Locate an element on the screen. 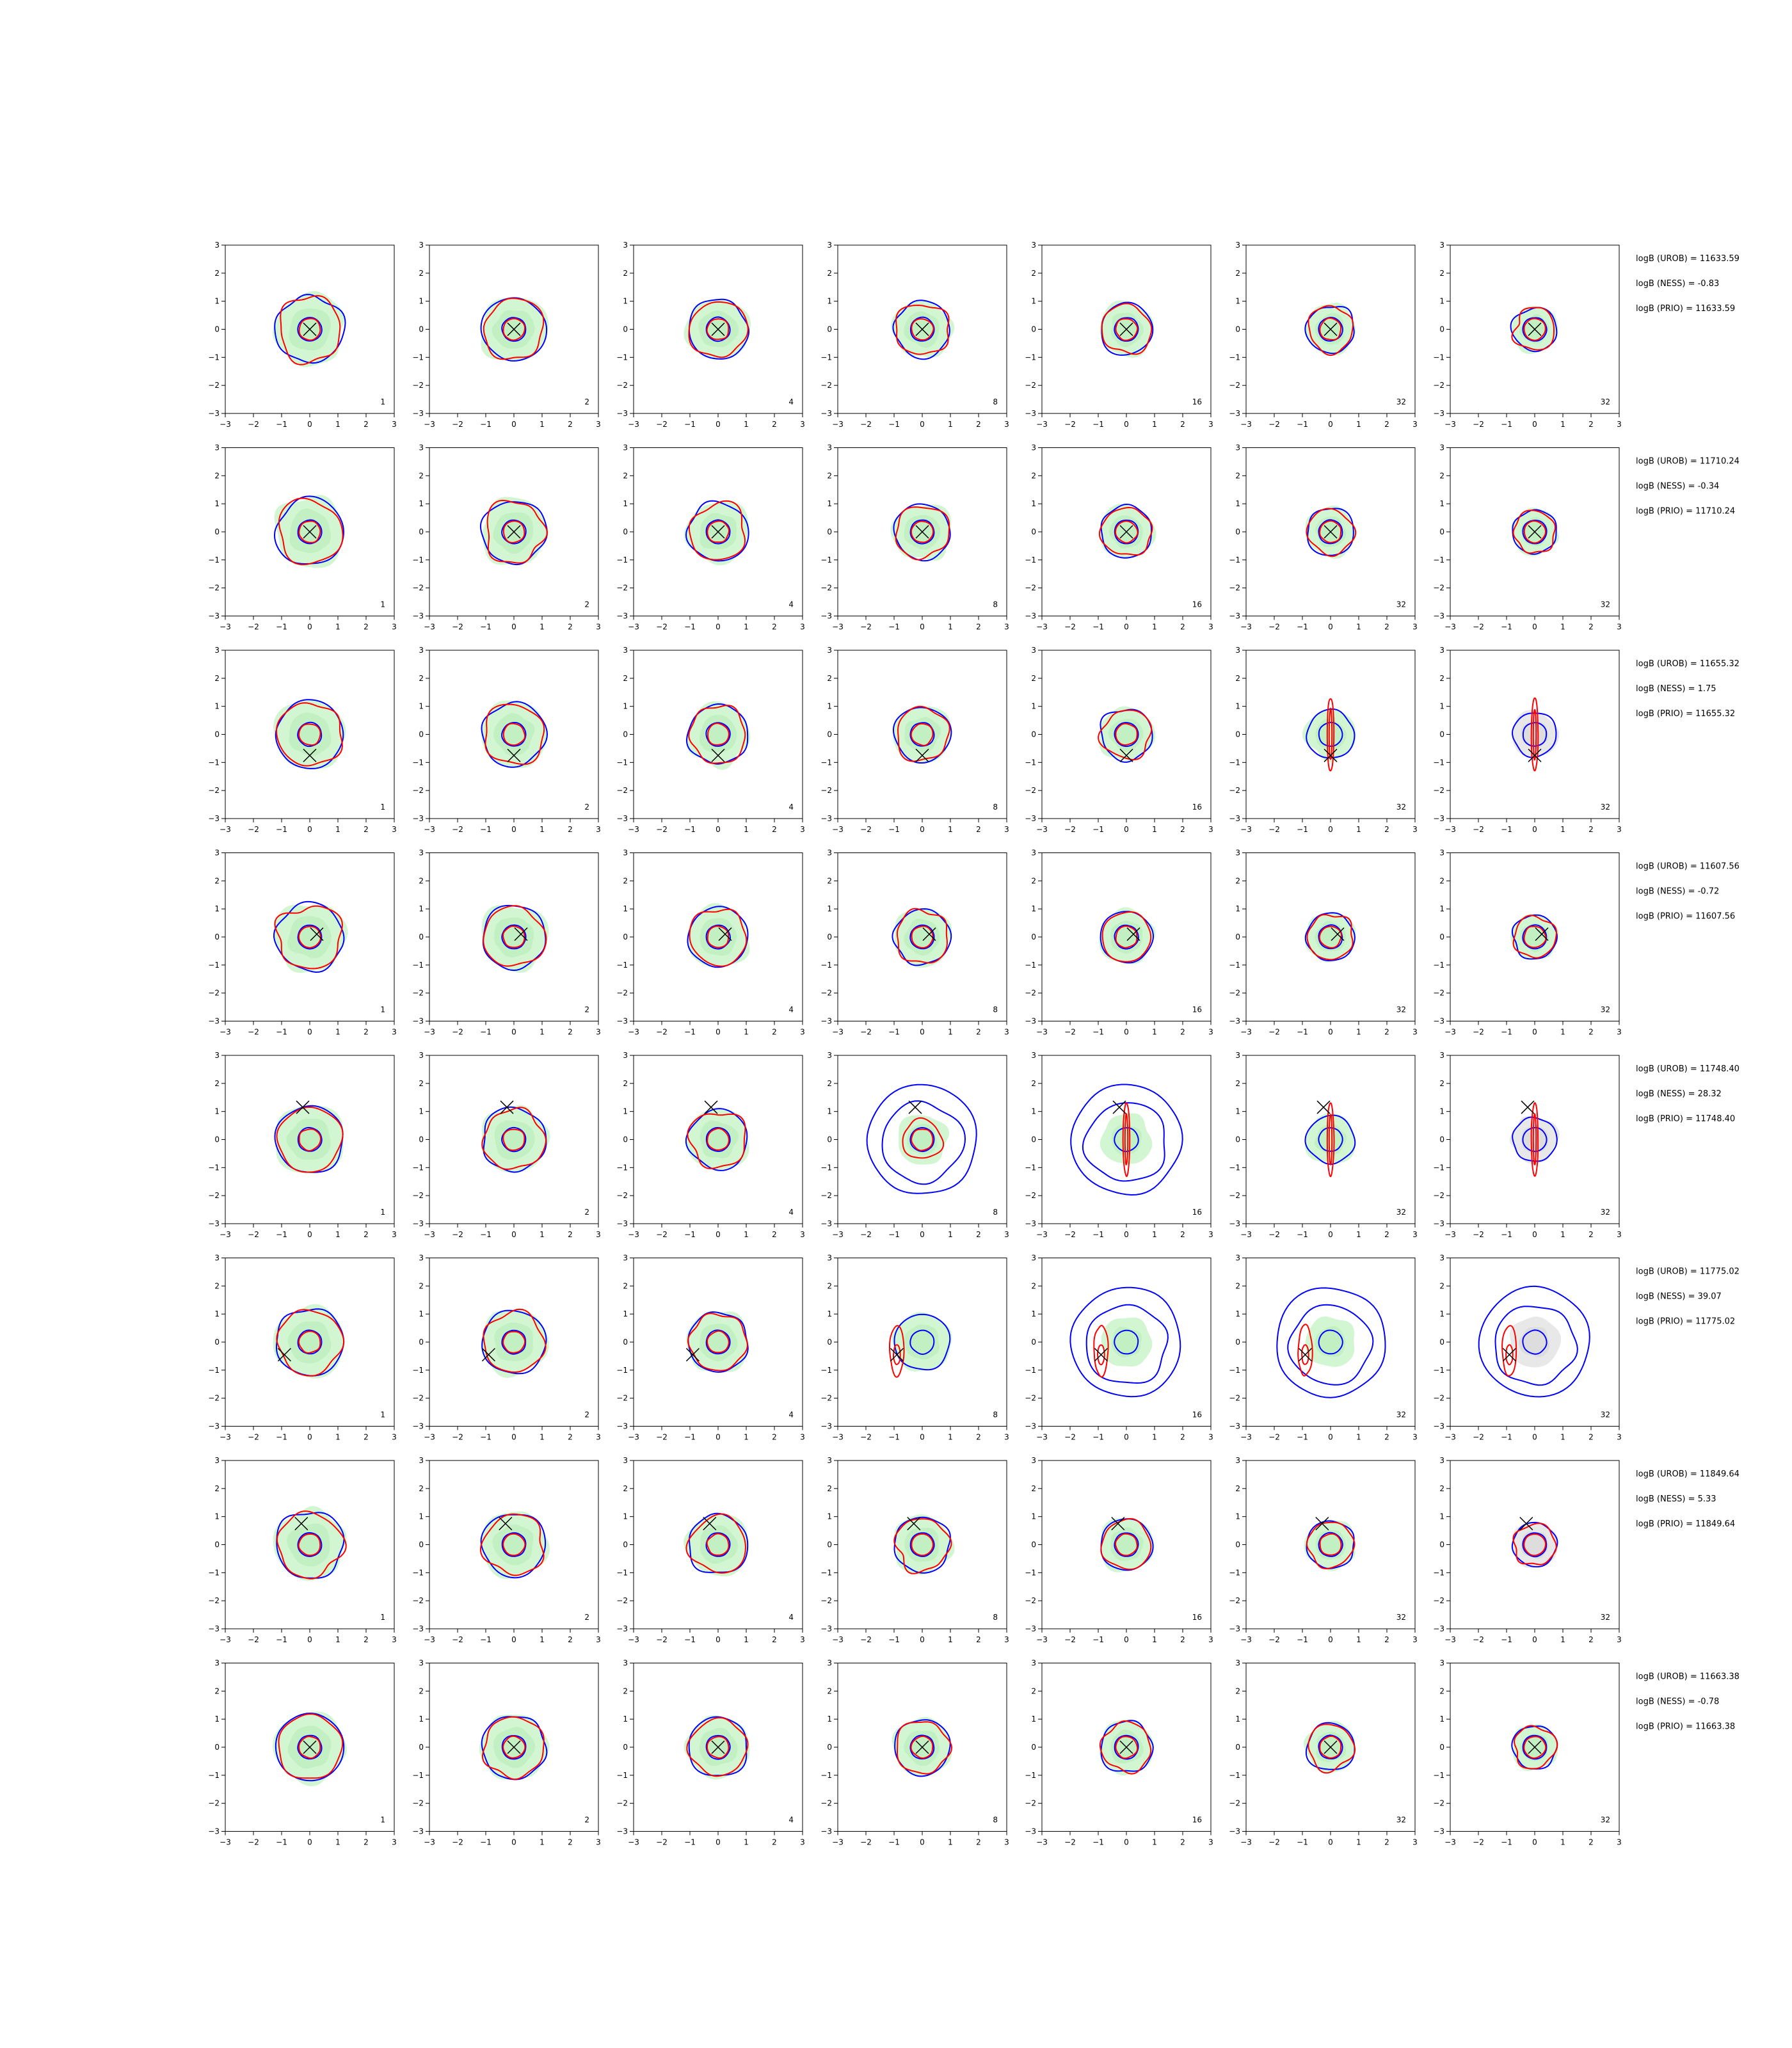 The image size is (1792, 2048). blue-contour-middle is located at coordinates (923, 1142).